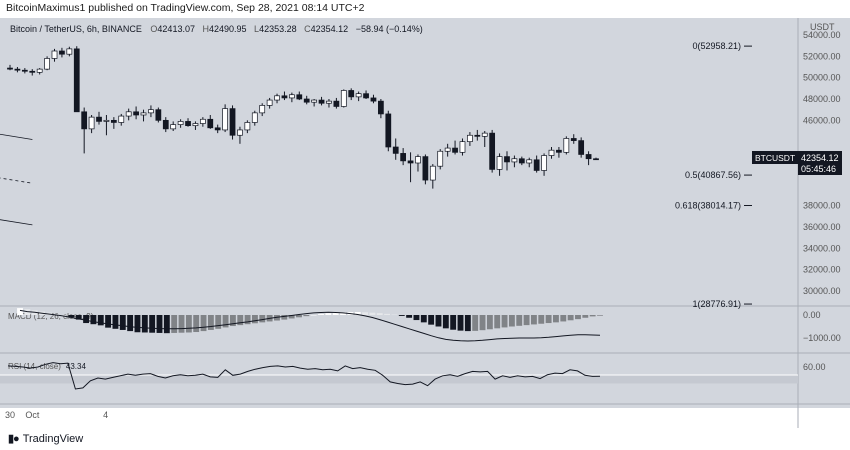  Describe the element at coordinates (775, 158) in the screenshot. I see `last-price-symbol: BTCUSDT` at that location.